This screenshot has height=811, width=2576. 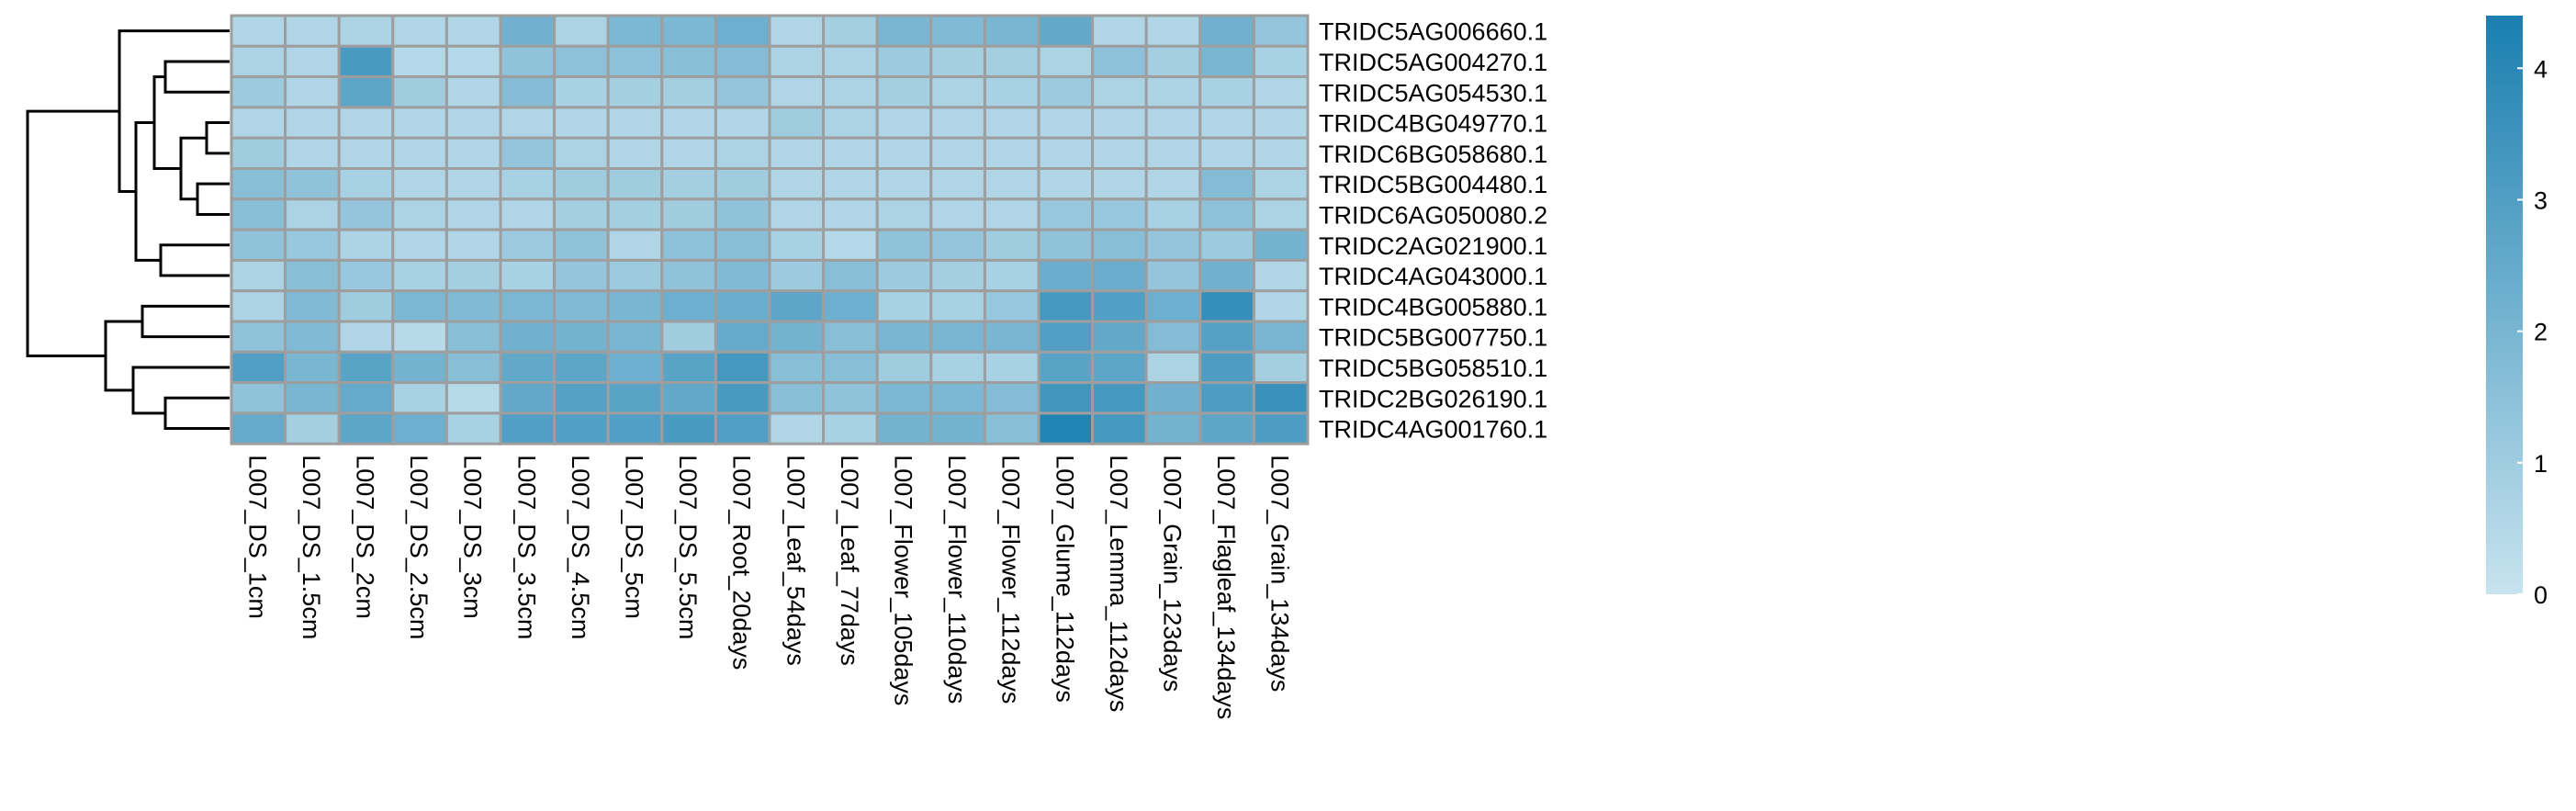 What do you see at coordinates (1433, 338) in the screenshot?
I see `row-label: TRIDC5BG007750.1` at bounding box center [1433, 338].